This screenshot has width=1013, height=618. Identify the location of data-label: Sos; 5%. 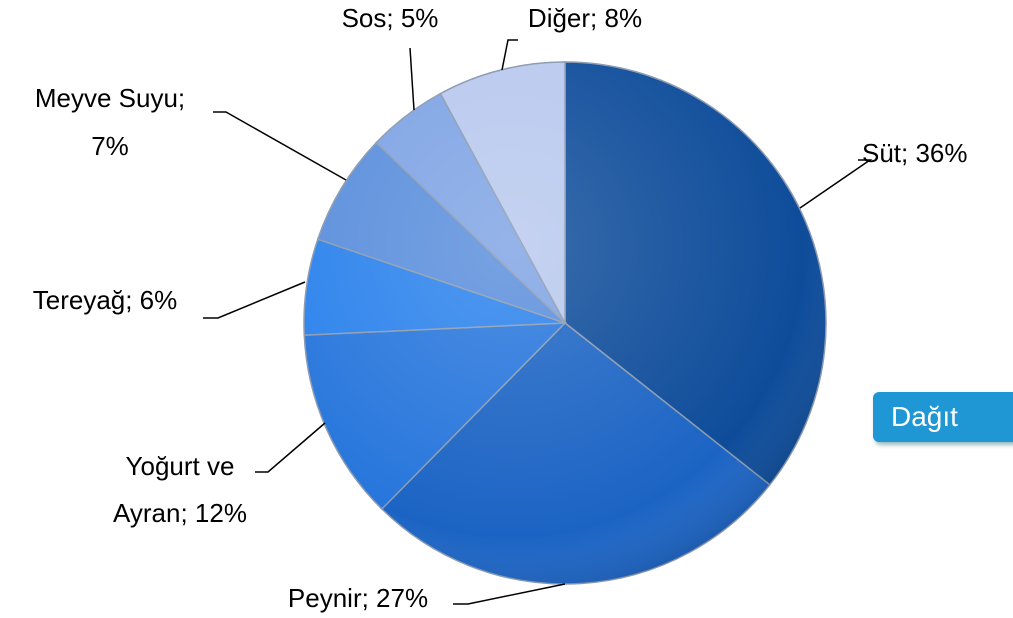
(390, 18).